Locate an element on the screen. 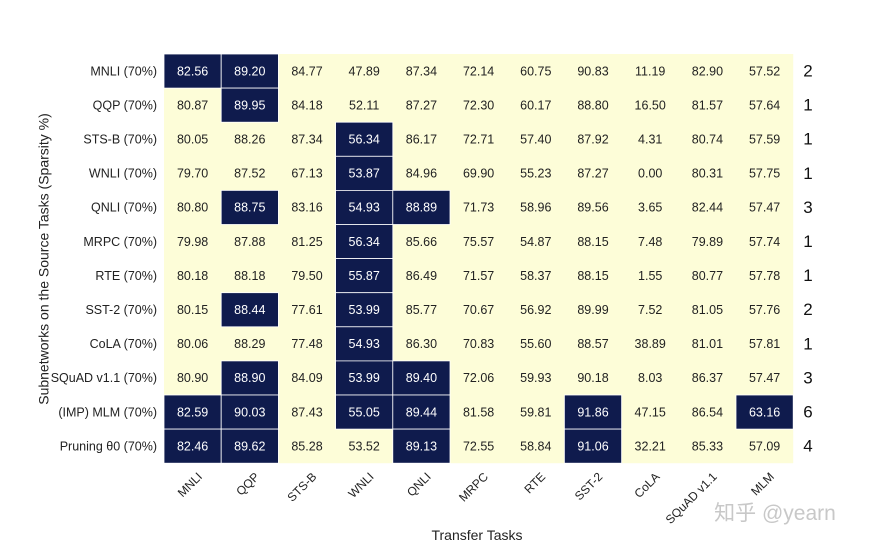  cell-value: 72.55 is located at coordinates (478, 446).